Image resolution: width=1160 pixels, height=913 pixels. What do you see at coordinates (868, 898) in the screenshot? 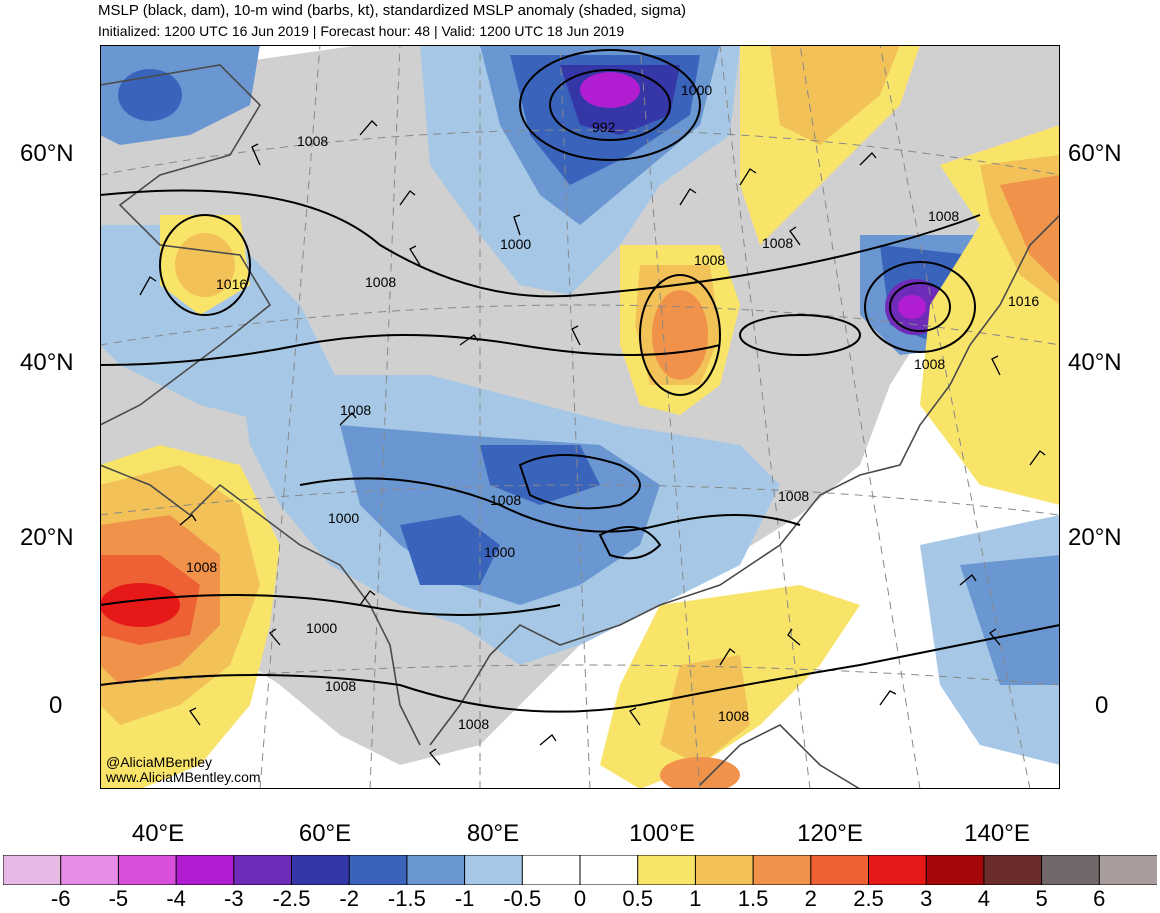
I see `colorbar-tick-label: 2.5` at bounding box center [868, 898].